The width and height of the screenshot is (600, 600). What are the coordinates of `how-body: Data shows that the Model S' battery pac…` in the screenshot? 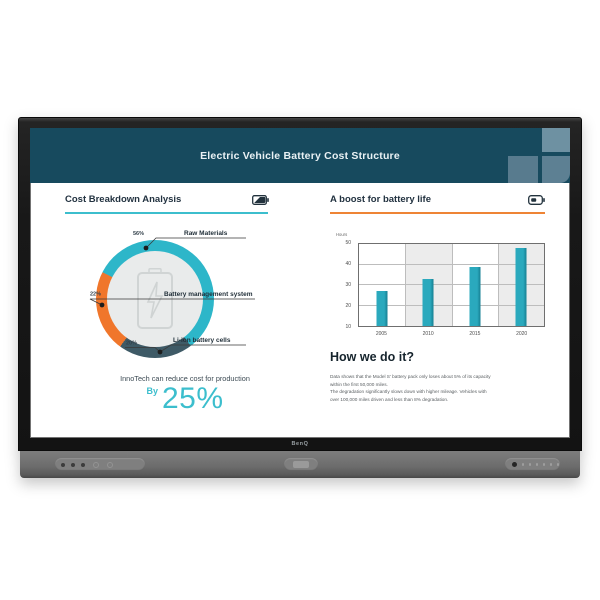 It's located at (437, 388).